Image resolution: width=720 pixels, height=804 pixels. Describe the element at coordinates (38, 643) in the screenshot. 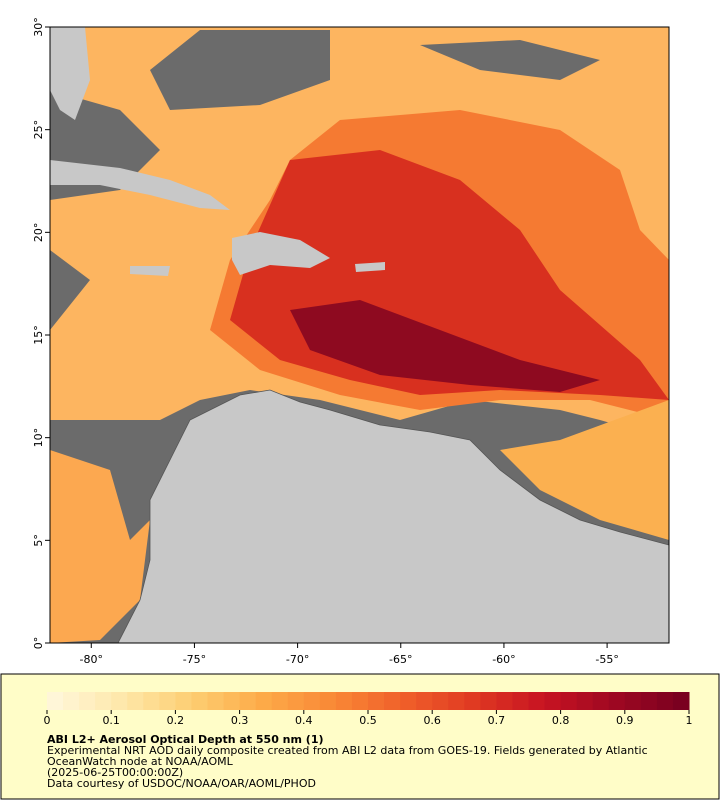

I see `y-tick-label: 0°` at that location.